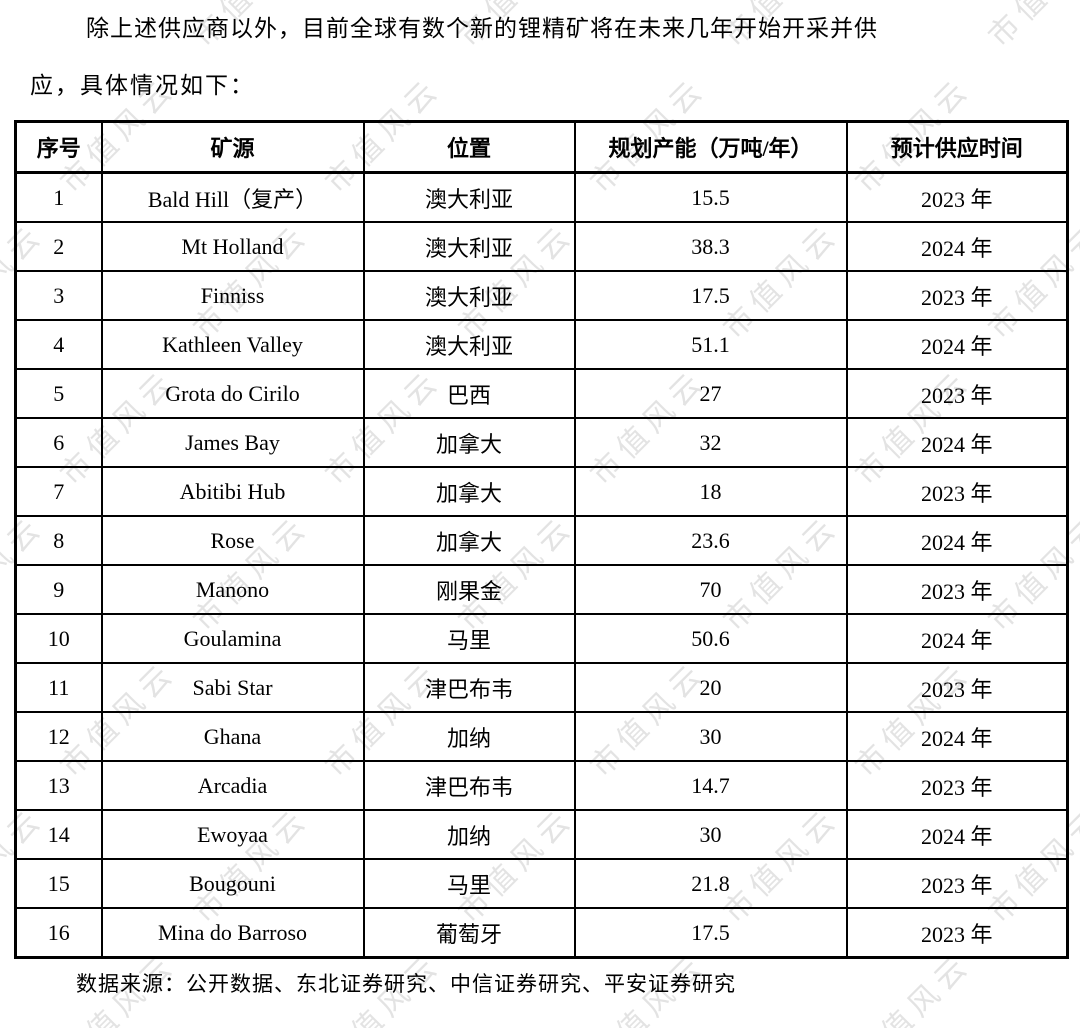 The width and height of the screenshot is (1080, 1028). I want to click on column-header-mine: 矿源, so click(232, 147).